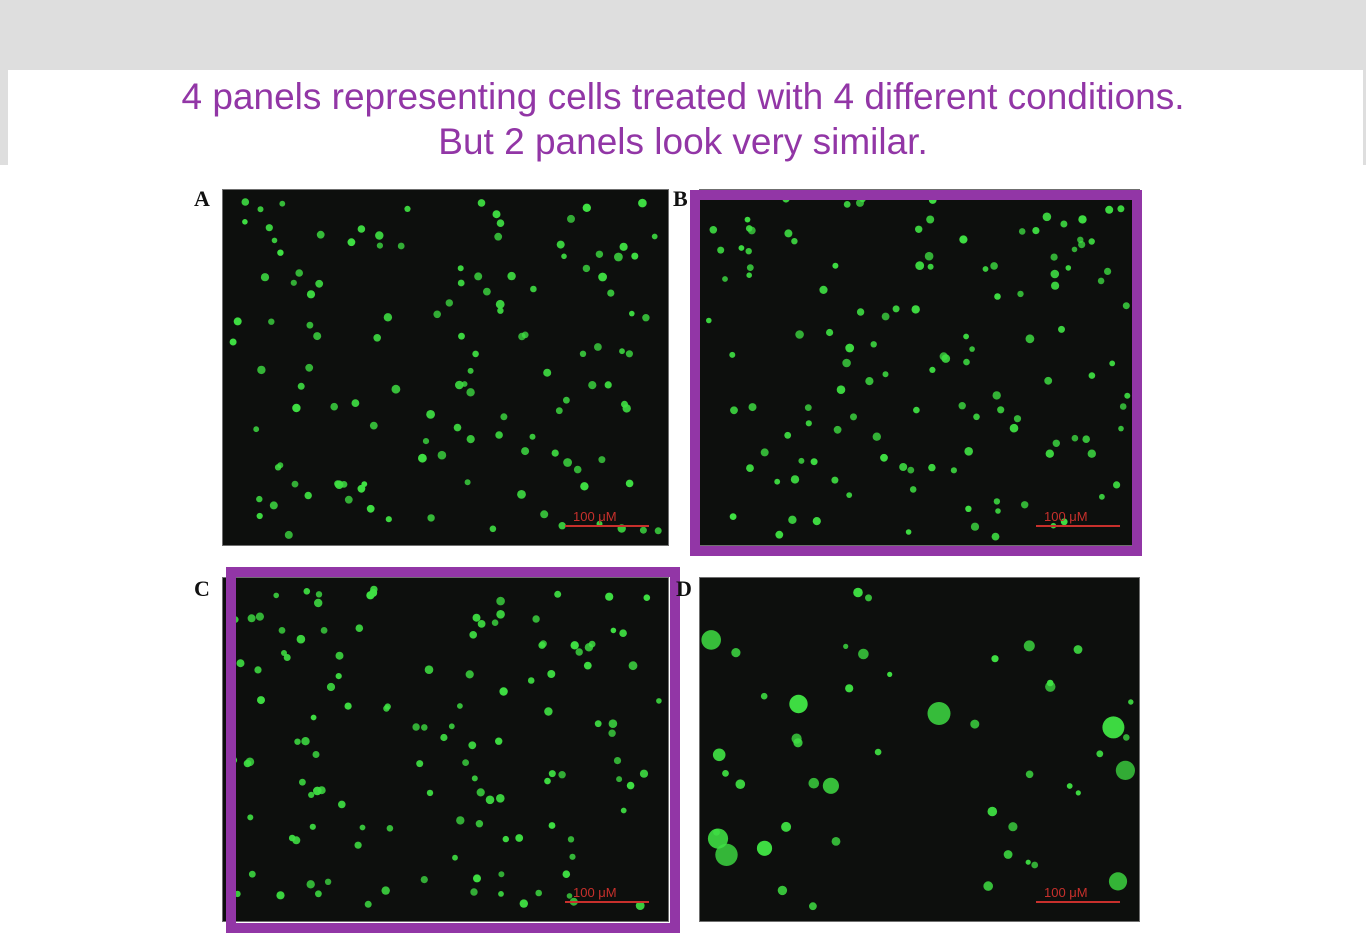  Describe the element at coordinates (919, 749) in the screenshot. I see `micrograph-panel-d: 100 μM` at that location.